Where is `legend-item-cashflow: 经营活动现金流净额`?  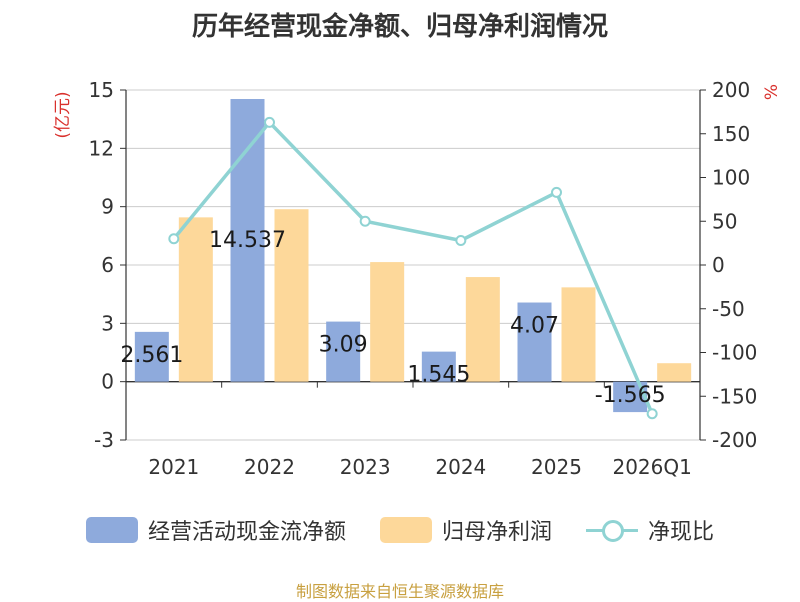
legend-item-cashflow: 经营活动现金流净额 is located at coordinates (215, 530).